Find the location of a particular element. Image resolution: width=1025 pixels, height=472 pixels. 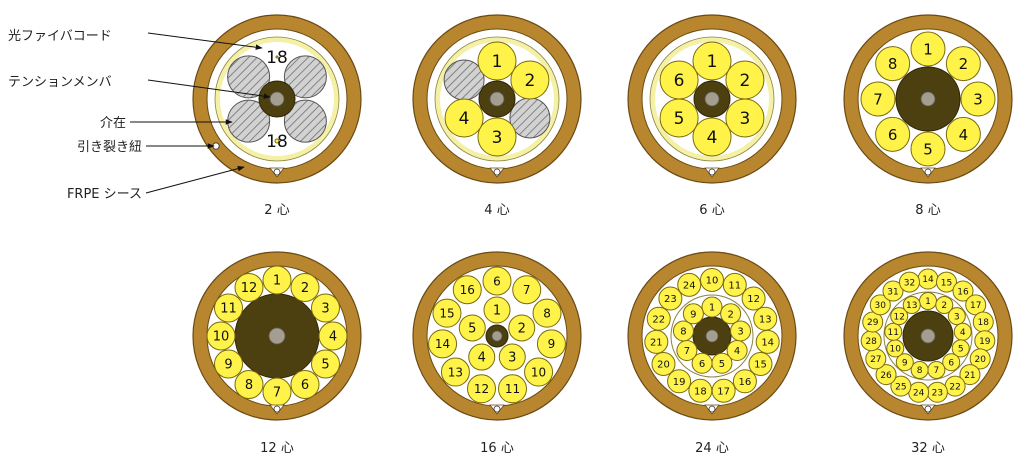

cable-caption: 2 心 is located at coordinates (276, 210).